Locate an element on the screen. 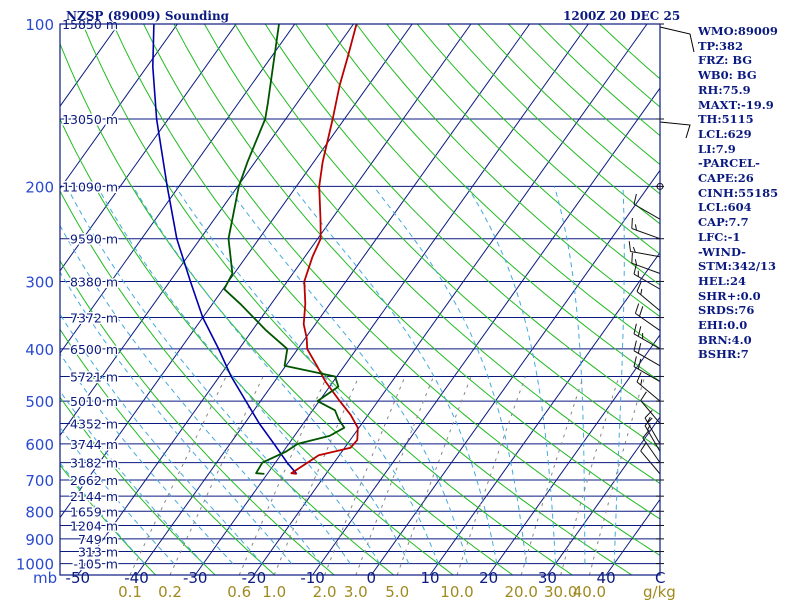 The width and height of the screenshot is (800, 600). moist-adiabat--20 is located at coordinates (161, 438).